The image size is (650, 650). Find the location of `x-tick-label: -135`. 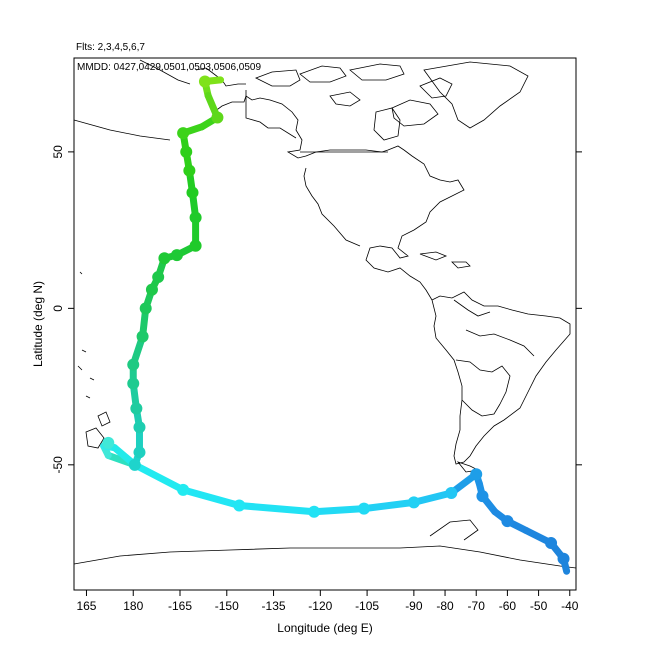

x-tick-label: -135 is located at coordinates (274, 606).